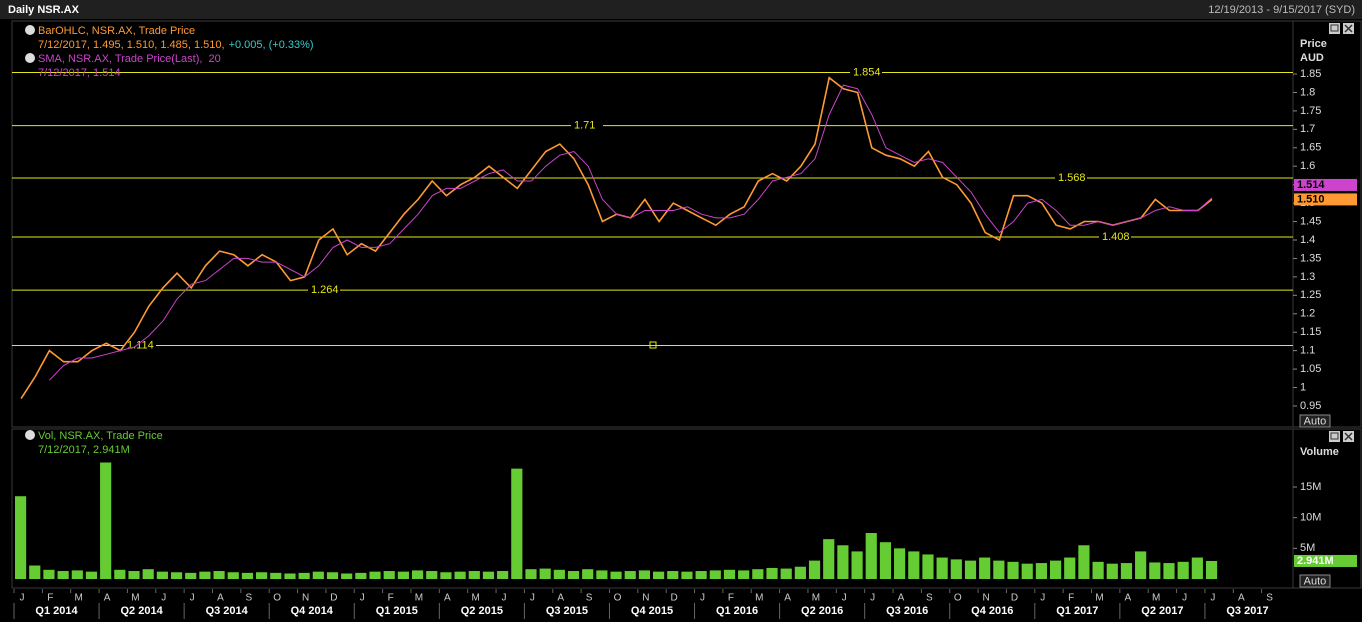  I want to click on y-tick-label: 1.65, so click(1310, 148).